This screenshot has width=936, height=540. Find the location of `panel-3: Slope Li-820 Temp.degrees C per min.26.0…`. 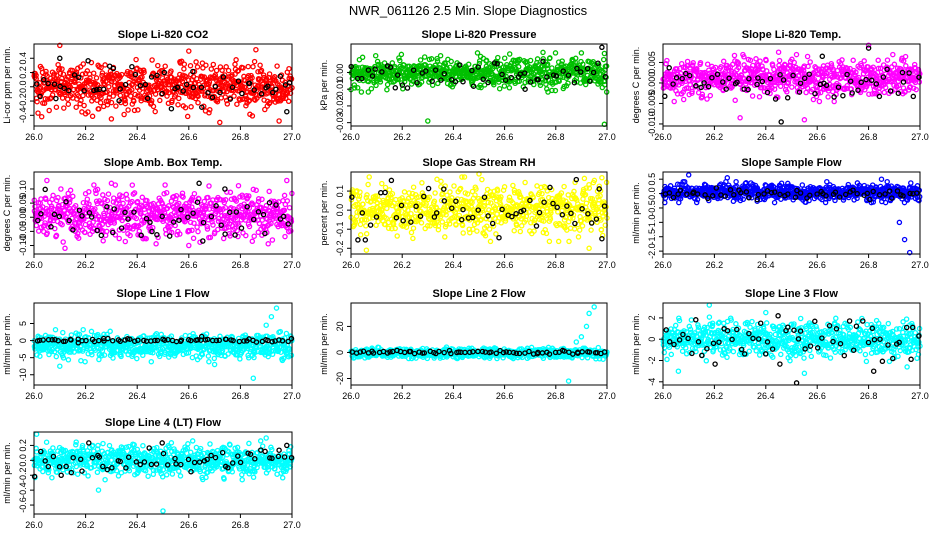

panel-3: Slope Li-820 Temp.degrees C per min.26.0… is located at coordinates (780, 85).